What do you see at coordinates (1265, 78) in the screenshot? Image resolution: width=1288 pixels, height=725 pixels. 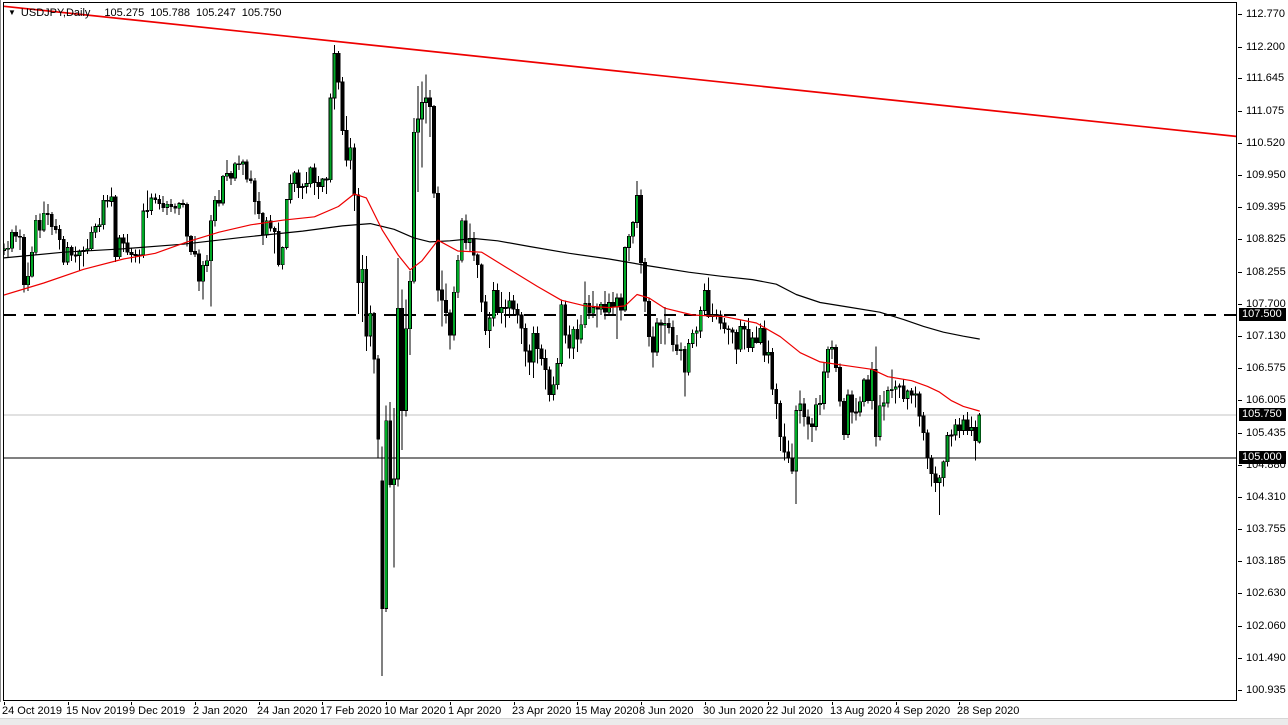 I see `price-axis-tick-label: 111.645` at bounding box center [1265, 78].